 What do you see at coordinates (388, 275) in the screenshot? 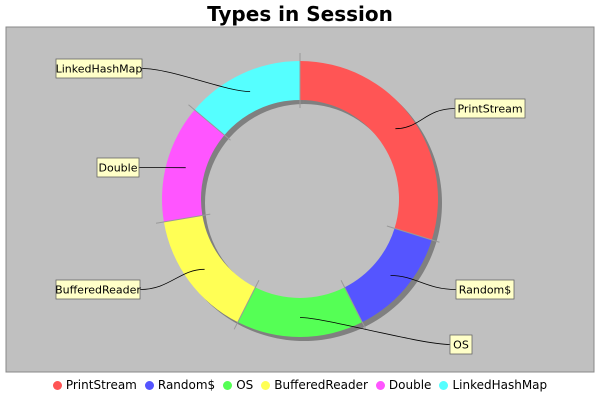
I see `donut-slice-random-` at bounding box center [388, 275].